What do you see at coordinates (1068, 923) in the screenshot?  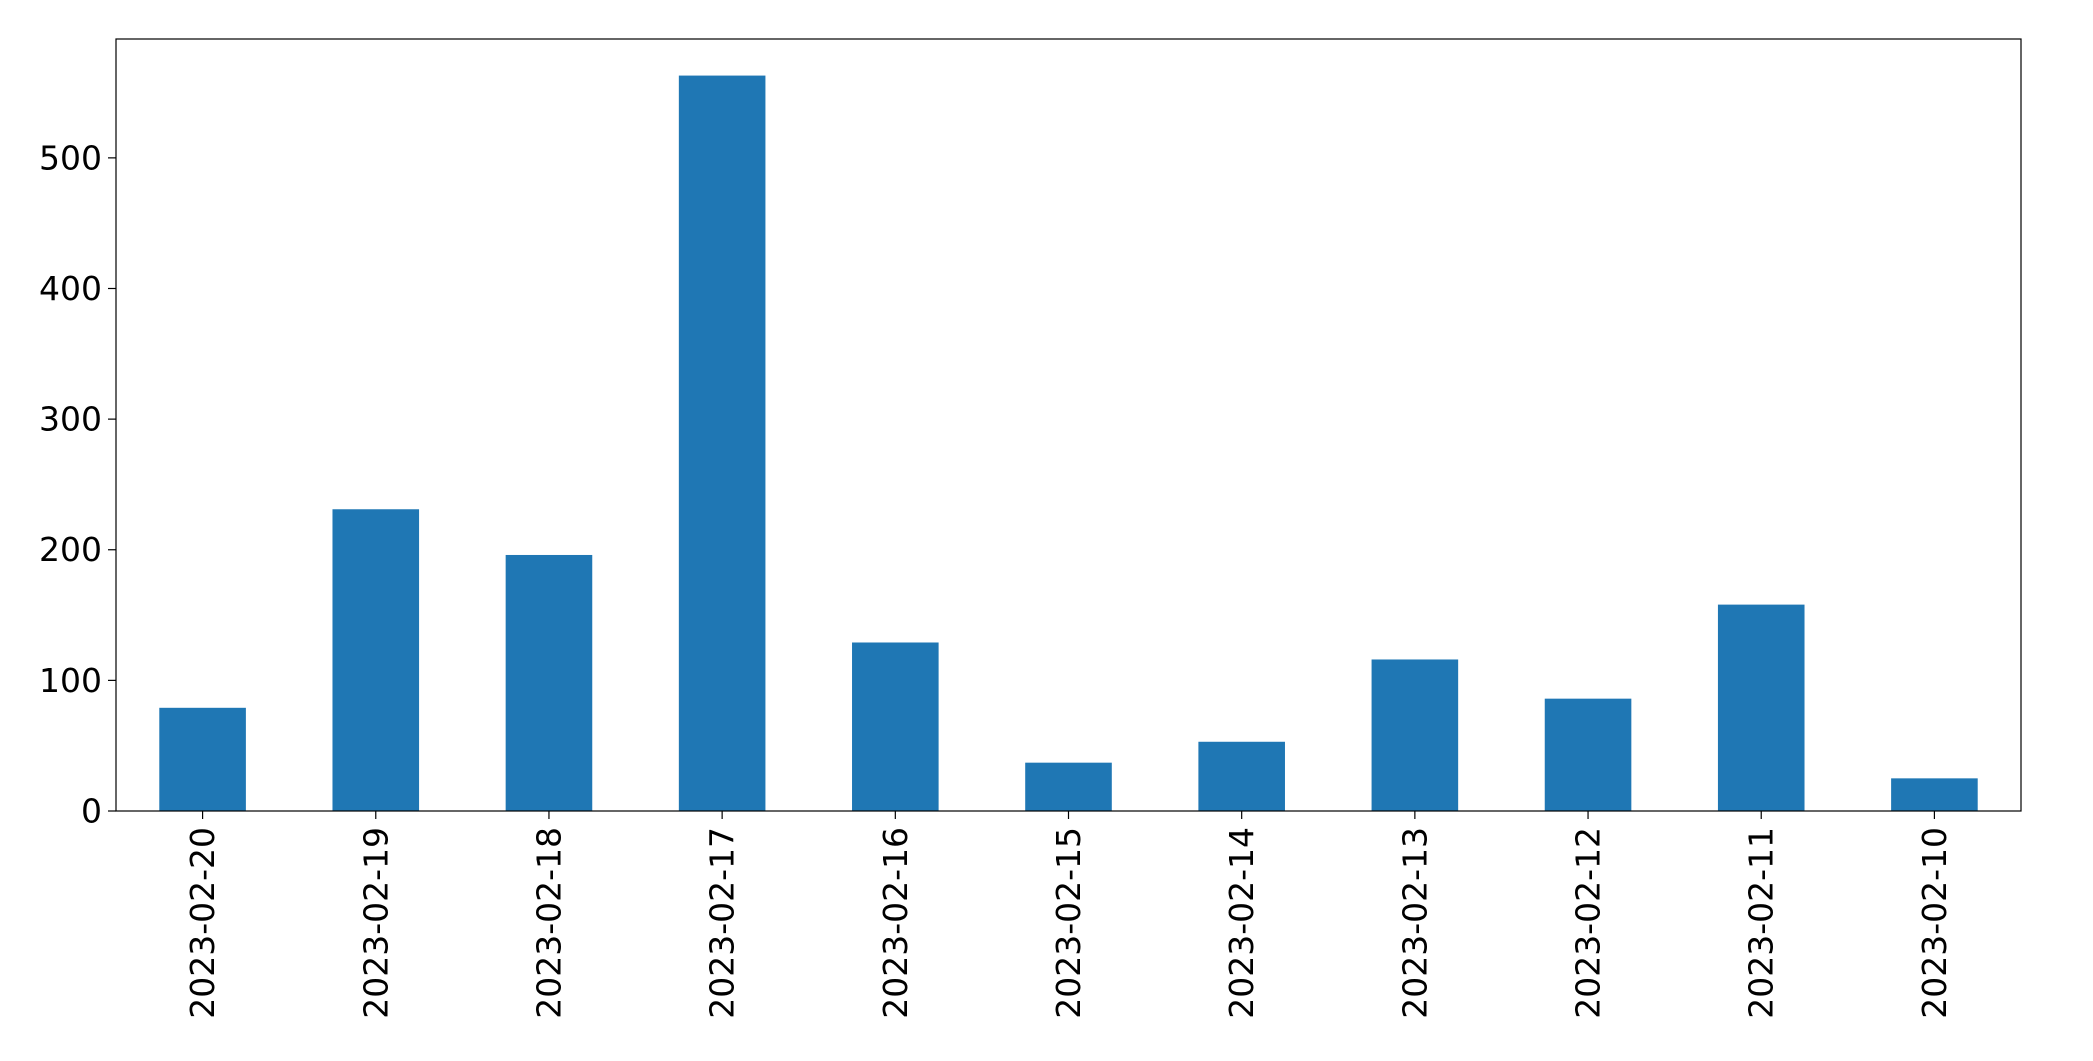 I see `x-tick-label: 2023-02-15` at bounding box center [1068, 923].